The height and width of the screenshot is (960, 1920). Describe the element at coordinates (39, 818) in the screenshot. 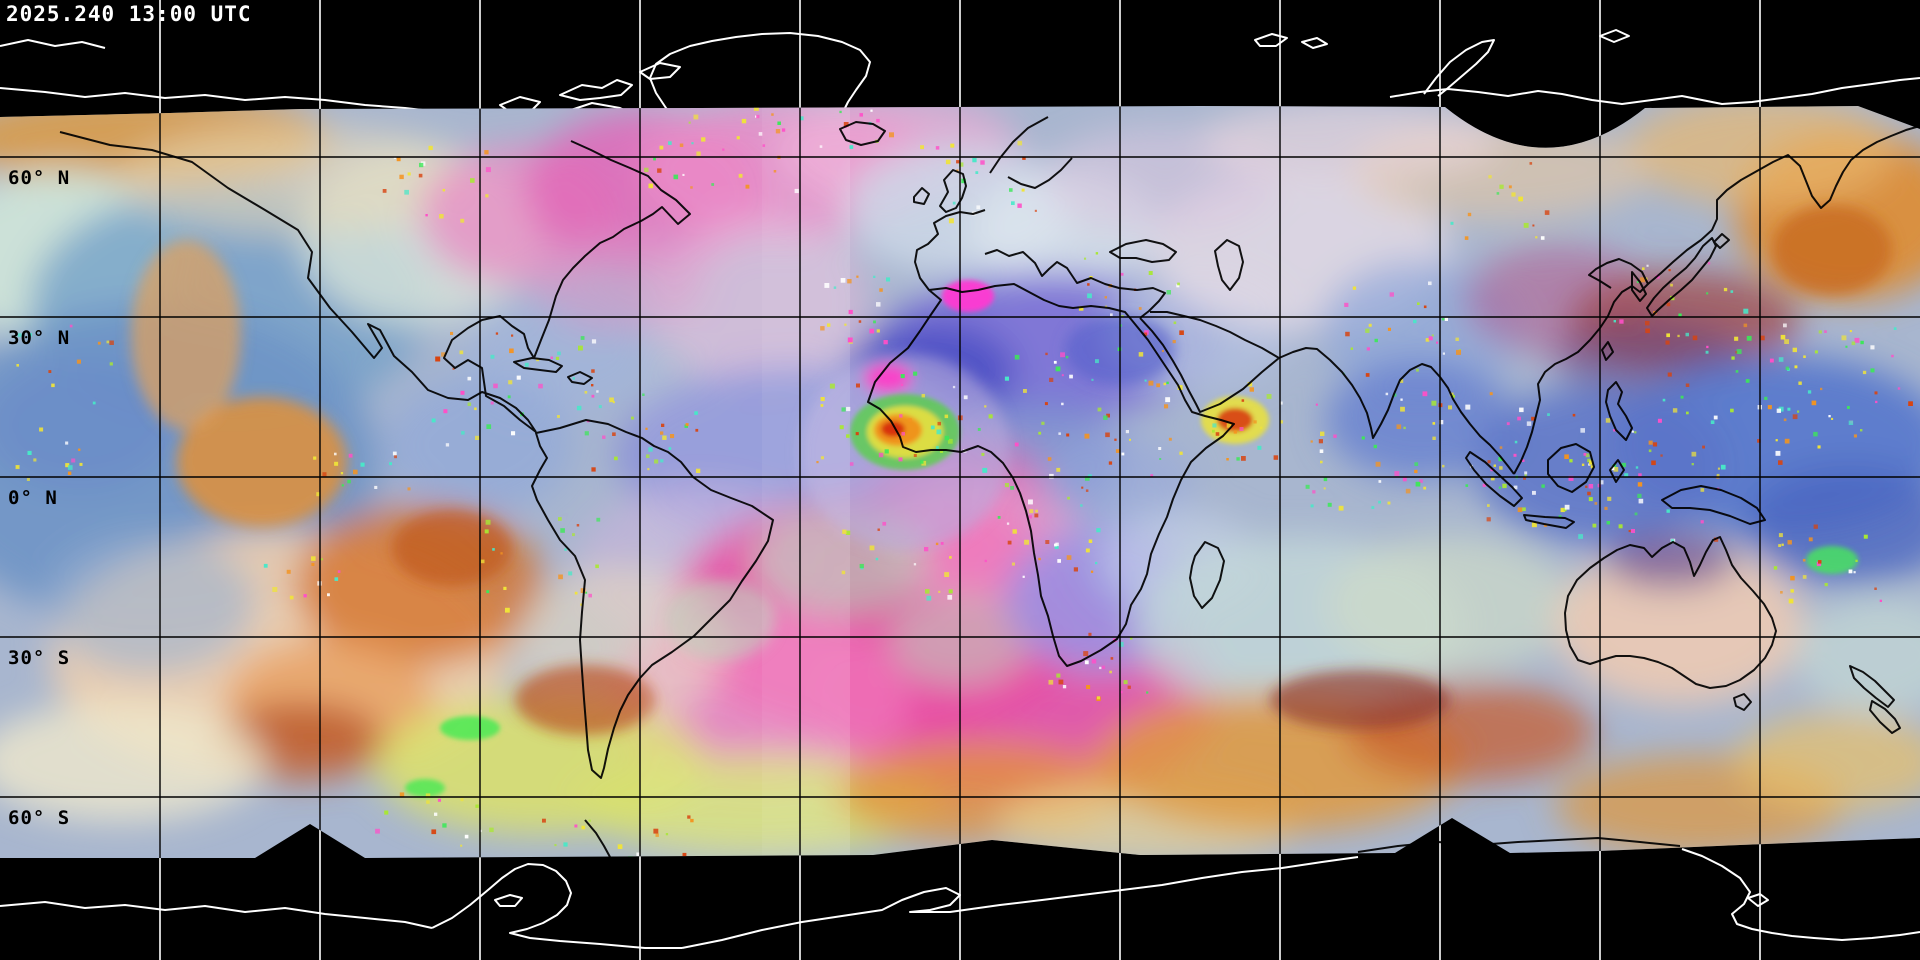

I see `latitude-label: 60° S` at that location.